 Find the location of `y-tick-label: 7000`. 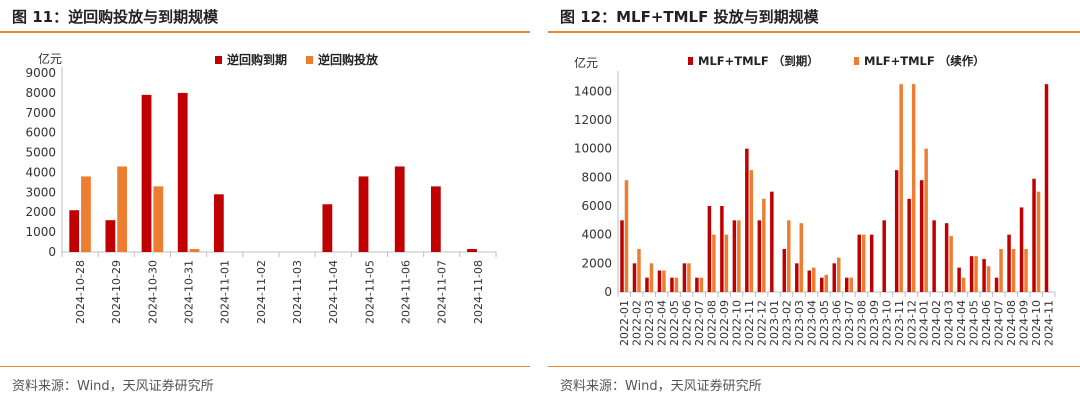

y-tick-label: 7000 is located at coordinates (40, 113).